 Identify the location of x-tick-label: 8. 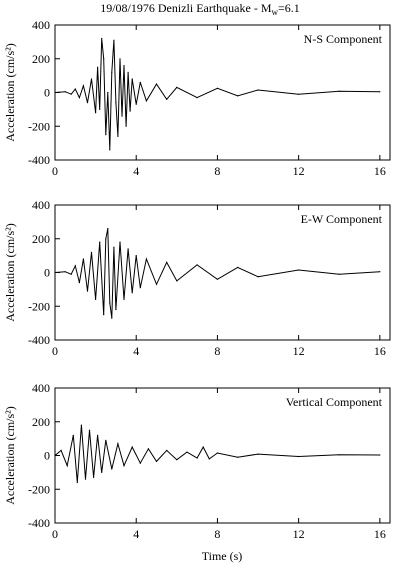
(217, 534).